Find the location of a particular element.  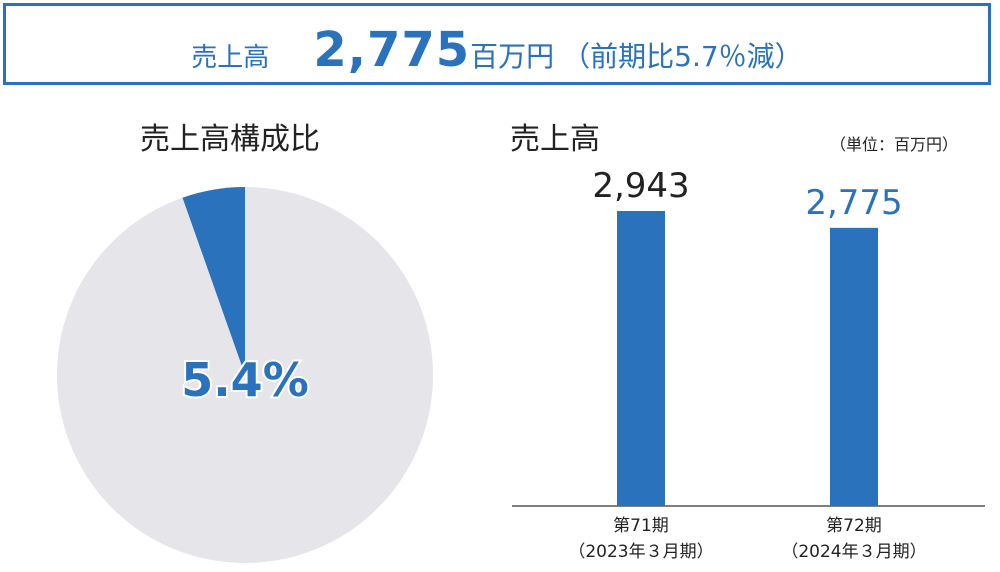

unit-note: （単位：百万円） is located at coordinates (894, 144).